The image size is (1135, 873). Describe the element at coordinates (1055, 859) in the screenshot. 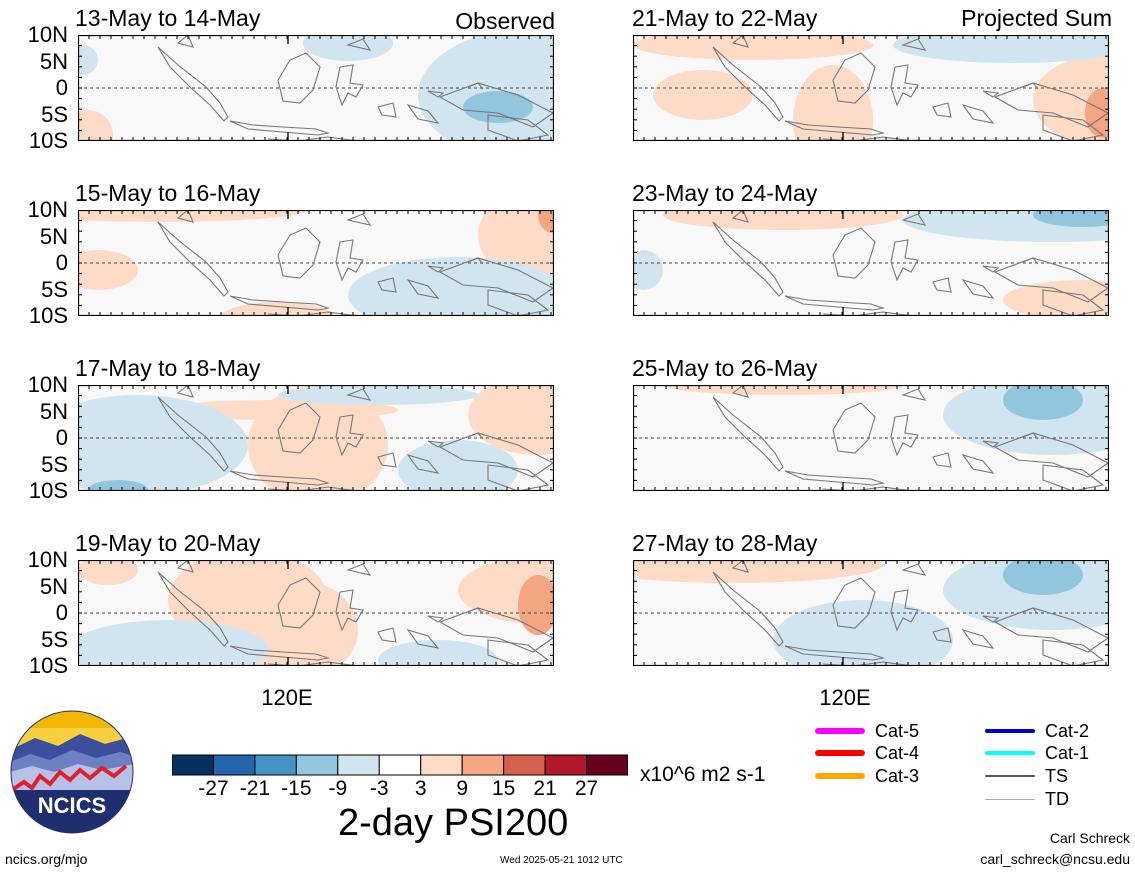

I see `author-email: carl_schreck@ncsu.edu` at that location.